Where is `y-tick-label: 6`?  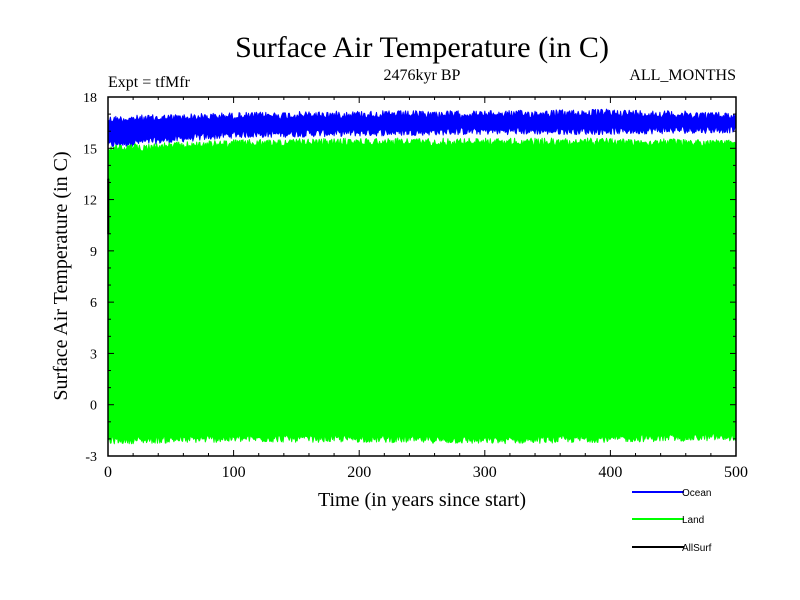 y-tick-label: 6 is located at coordinates (93, 303).